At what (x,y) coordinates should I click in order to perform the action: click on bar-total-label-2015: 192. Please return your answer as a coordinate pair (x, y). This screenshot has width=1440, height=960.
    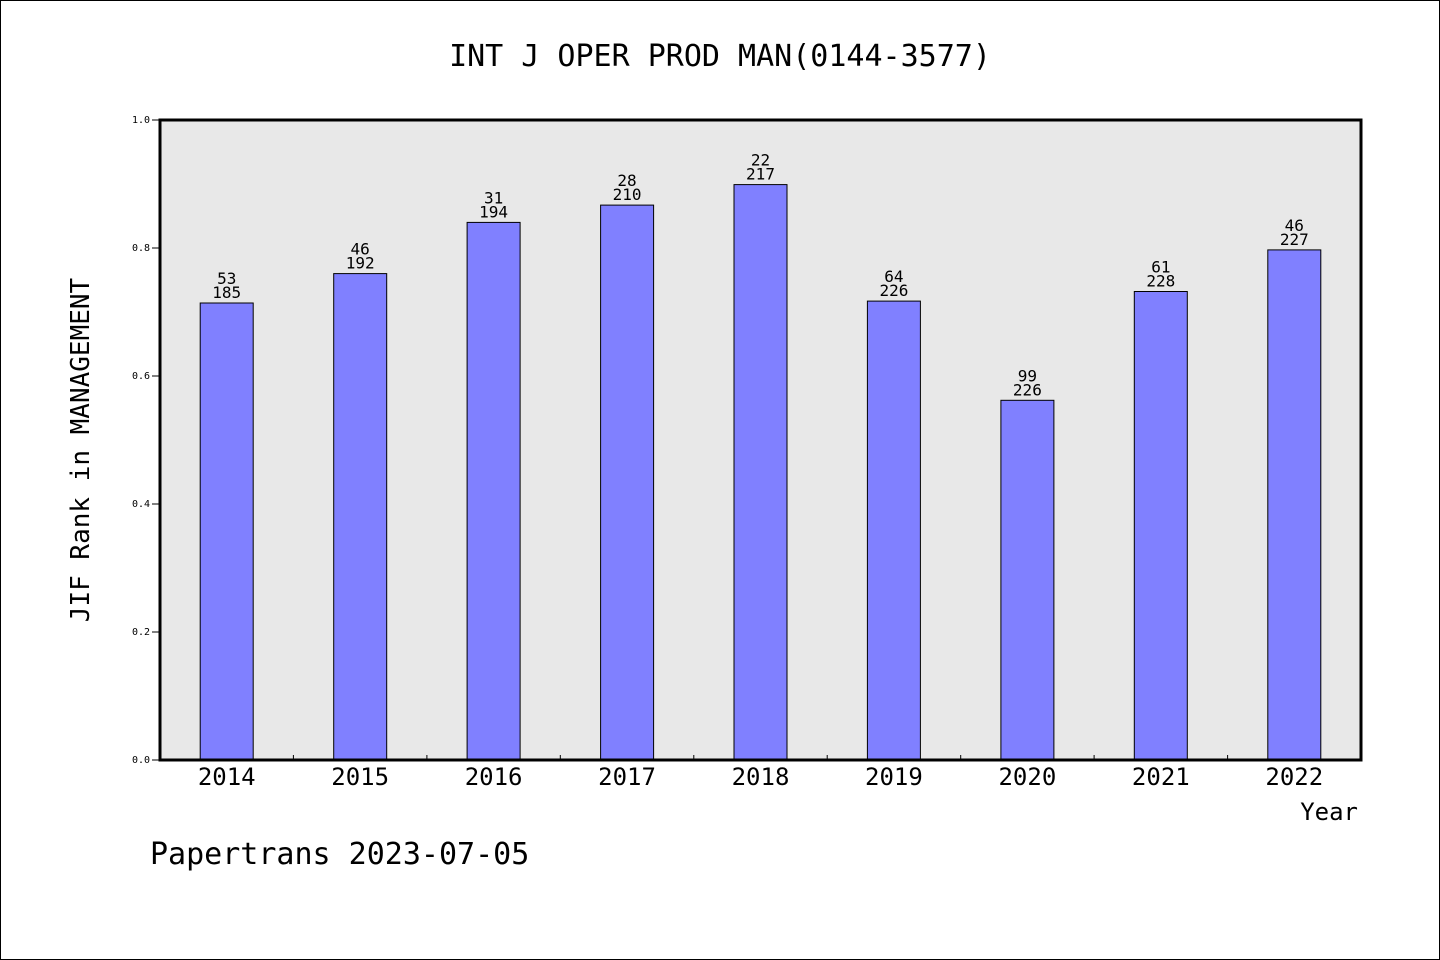
    Looking at the image, I should click on (360, 263).